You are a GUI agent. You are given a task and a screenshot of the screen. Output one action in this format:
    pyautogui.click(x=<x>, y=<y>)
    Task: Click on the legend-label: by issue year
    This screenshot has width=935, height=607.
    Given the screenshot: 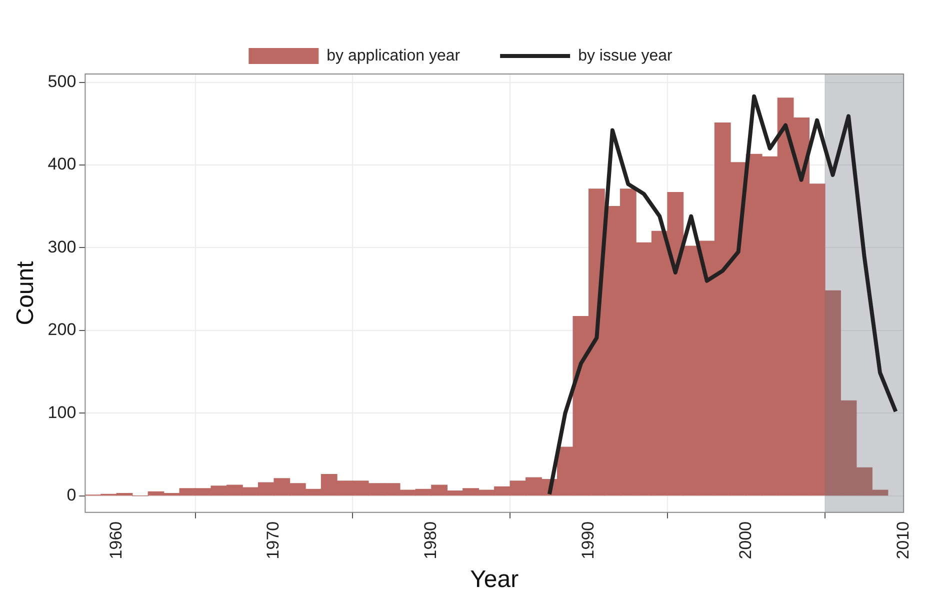 What is the action you would take?
    pyautogui.click(x=626, y=55)
    